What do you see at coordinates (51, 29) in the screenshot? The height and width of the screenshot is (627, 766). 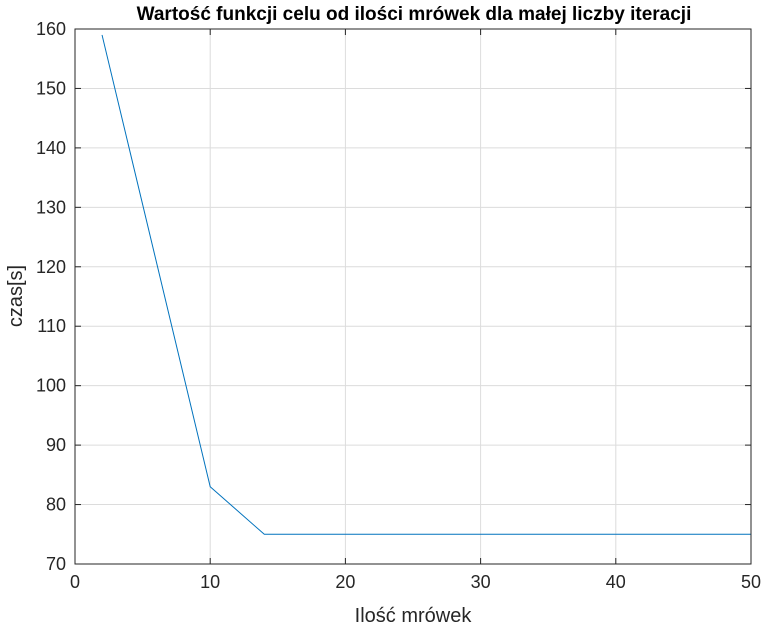 I see `y-tick-label: 160` at bounding box center [51, 29].